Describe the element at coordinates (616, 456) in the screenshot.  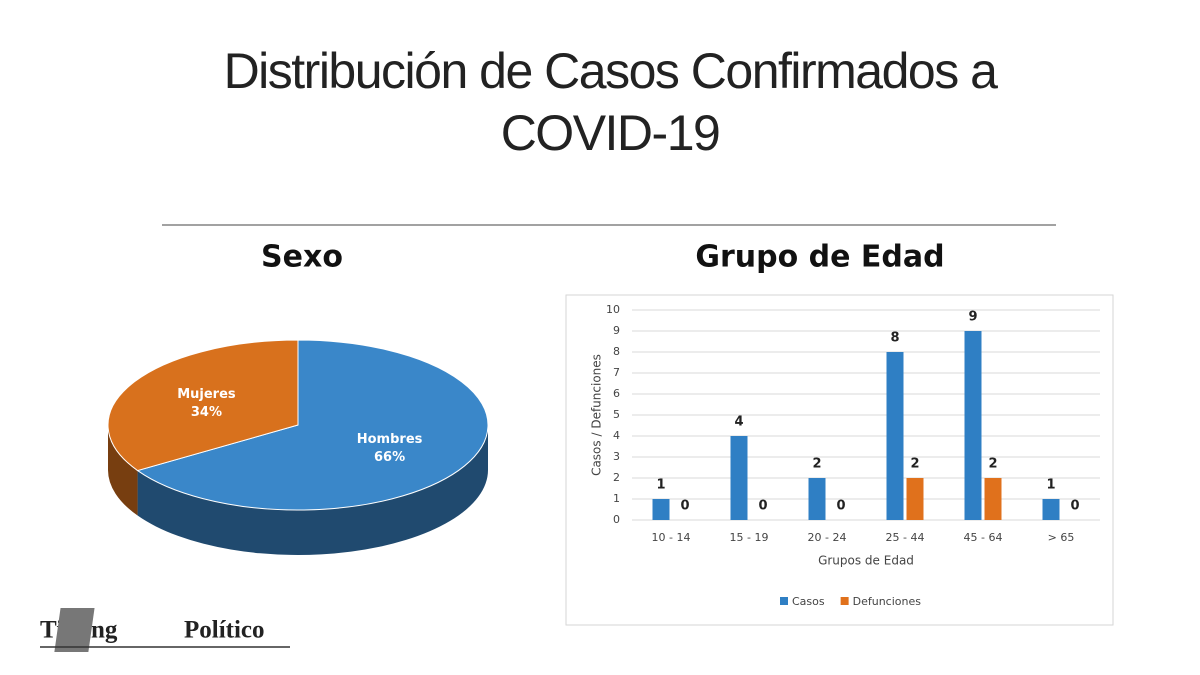
I see `y-tick-label: 3` at that location.